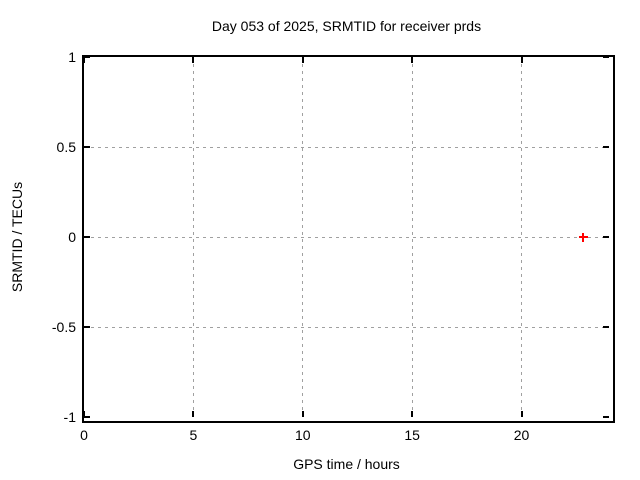 This screenshot has width=640, height=480. I want to click on x-tick-label: 20, so click(521, 435).